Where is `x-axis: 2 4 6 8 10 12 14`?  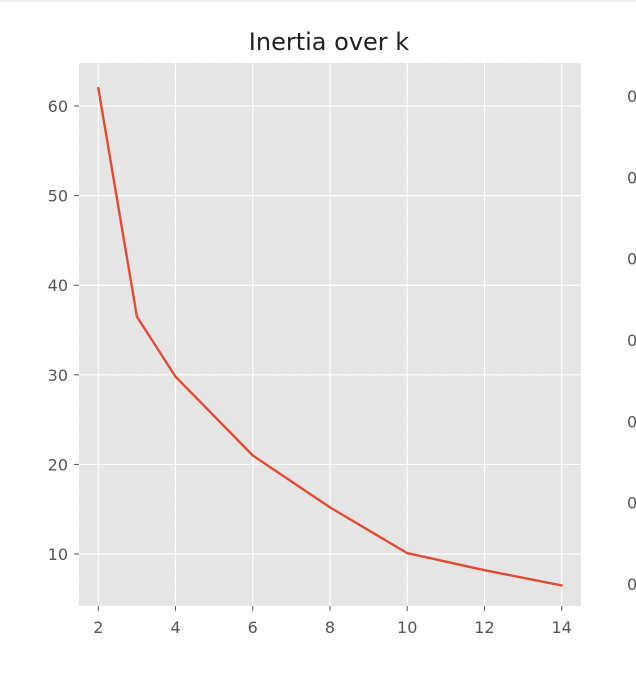 x-axis: 2 4 6 8 10 12 14 is located at coordinates (332, 621).